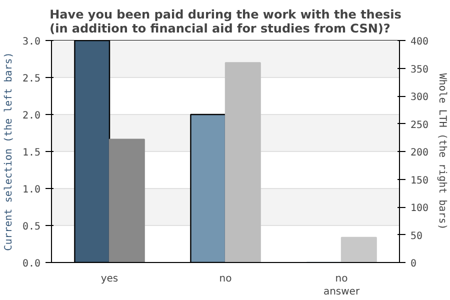  What do you see at coordinates (416, 236) in the screenshot?
I see `y2-tick-label: 50` at bounding box center [416, 236].